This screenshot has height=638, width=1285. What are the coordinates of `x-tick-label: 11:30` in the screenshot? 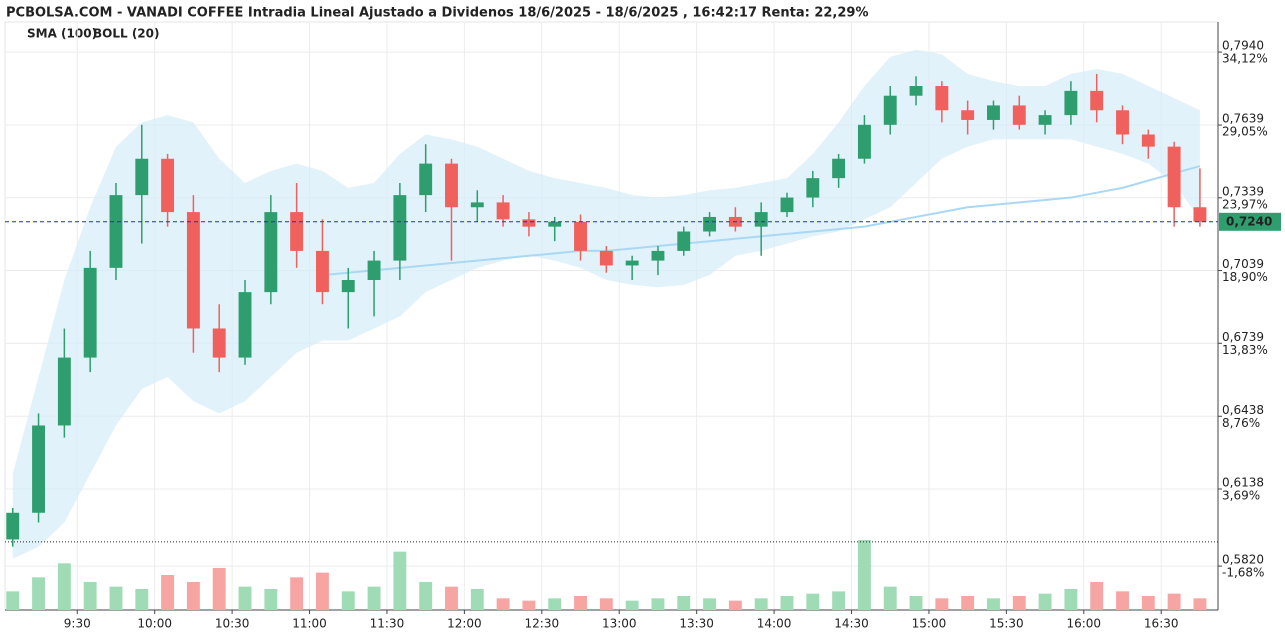 It's located at (387, 624).